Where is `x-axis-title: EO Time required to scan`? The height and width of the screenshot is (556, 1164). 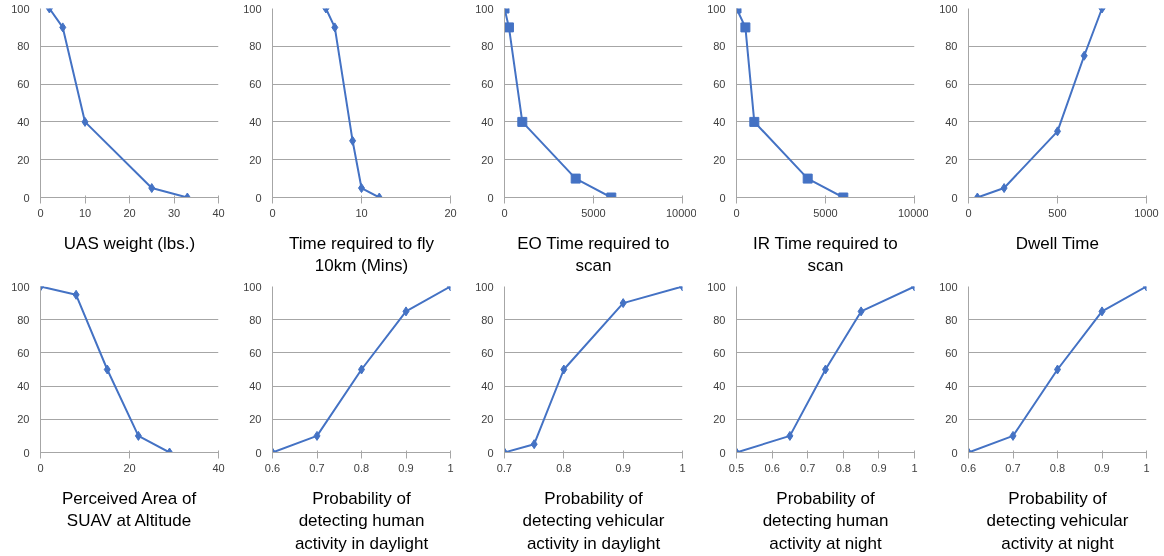 x-axis-title: EO Time required to scan is located at coordinates (593, 254).